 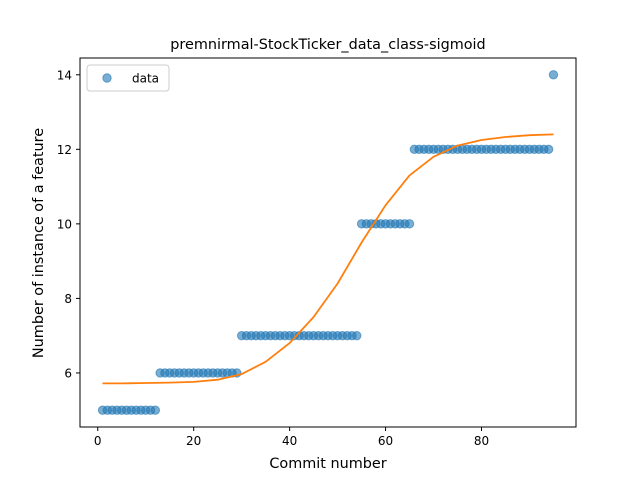 What do you see at coordinates (193, 441) in the screenshot?
I see `x-tick-label: 20` at bounding box center [193, 441].